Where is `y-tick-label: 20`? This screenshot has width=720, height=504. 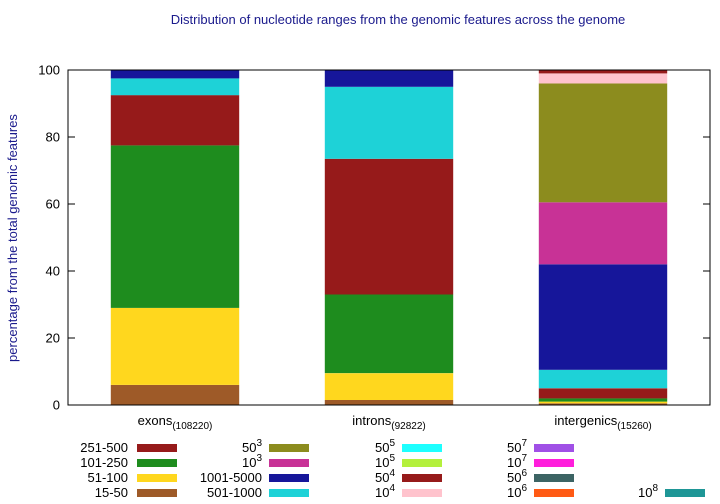
y-tick-label: 20 is located at coordinates (53, 338).